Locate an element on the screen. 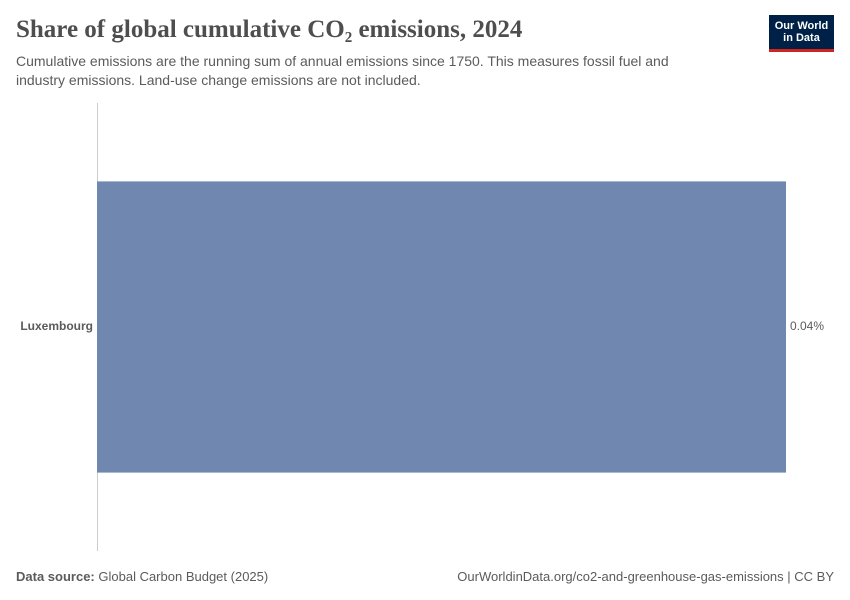 The image size is (850, 600). source-label: Data source: is located at coordinates (55, 576).